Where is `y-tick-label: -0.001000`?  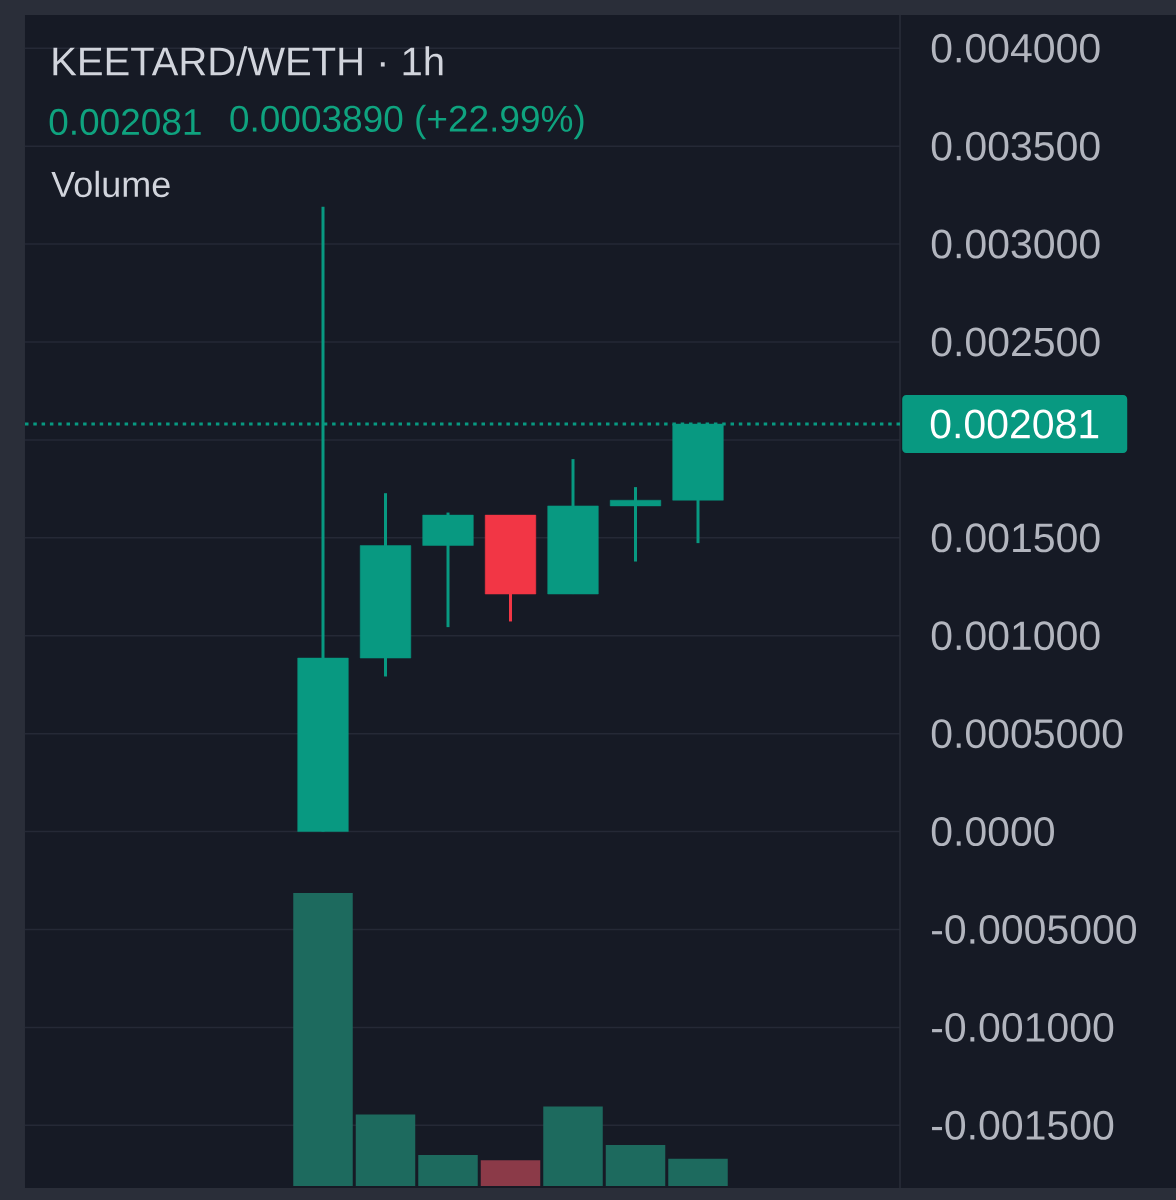
y-tick-label: -0.001000 is located at coordinates (1023, 1027).